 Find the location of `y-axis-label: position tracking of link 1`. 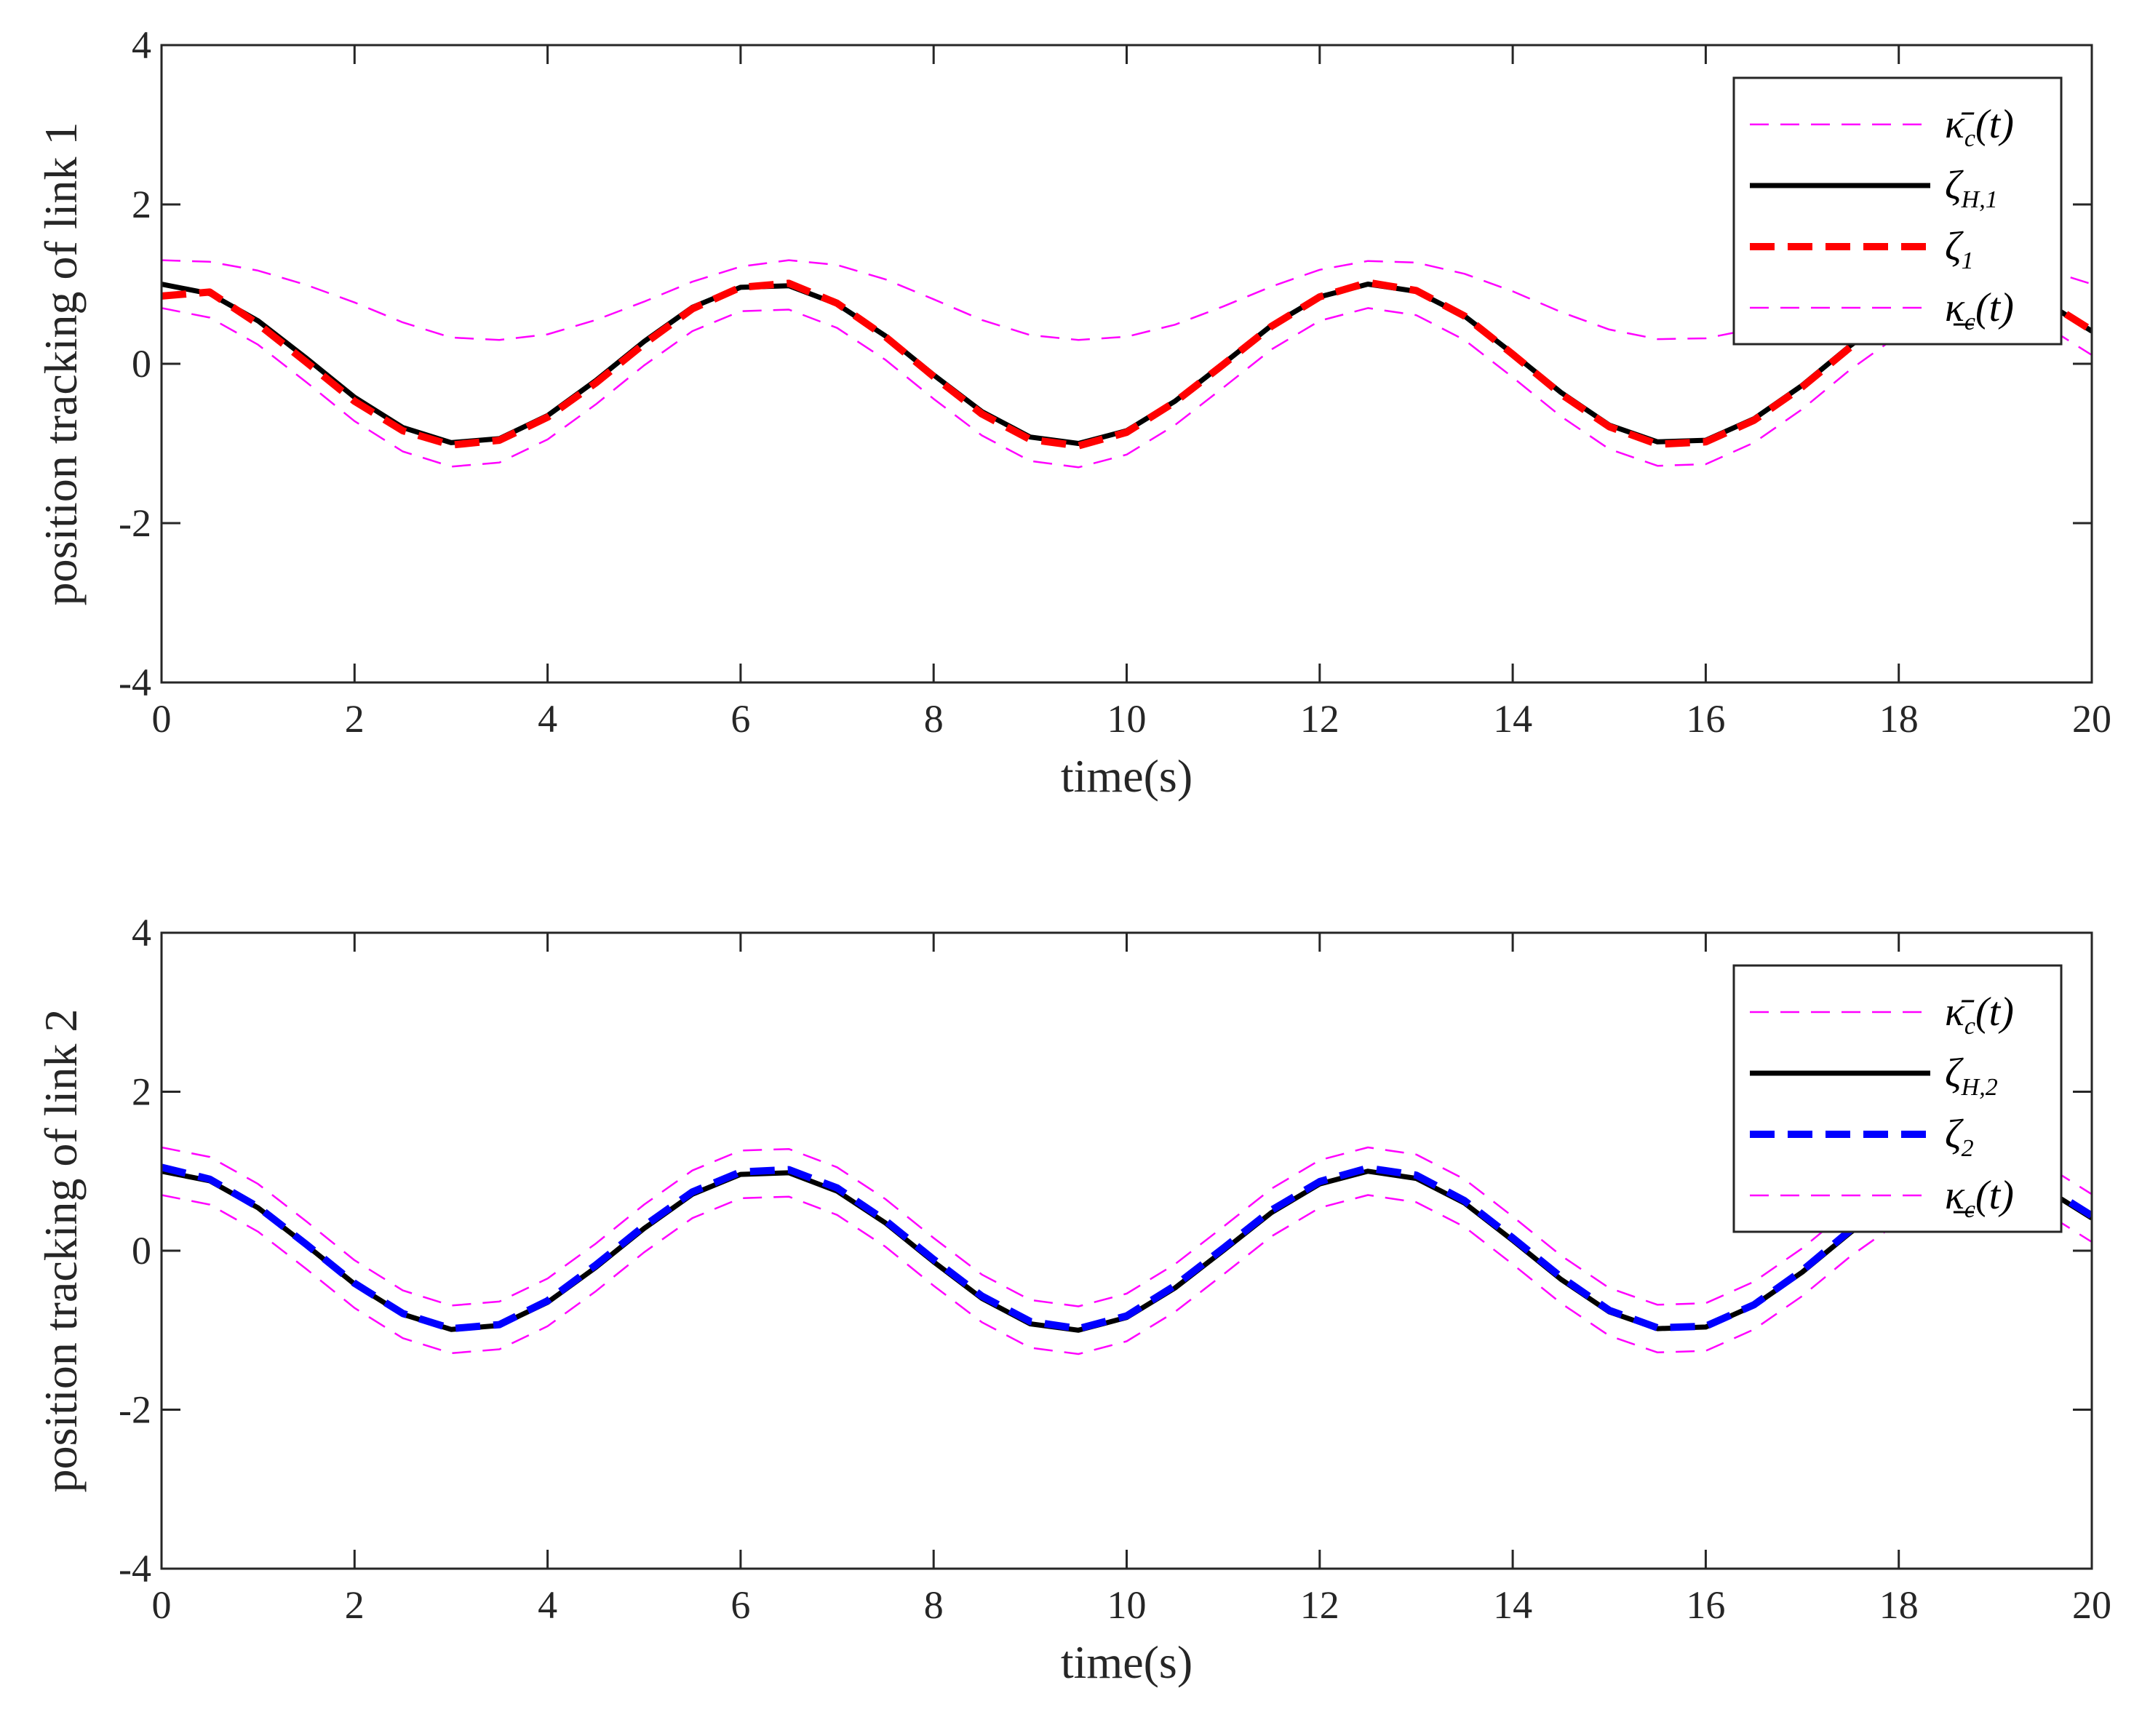

y-axis-label: position tracking of link 1 is located at coordinates (61, 364).